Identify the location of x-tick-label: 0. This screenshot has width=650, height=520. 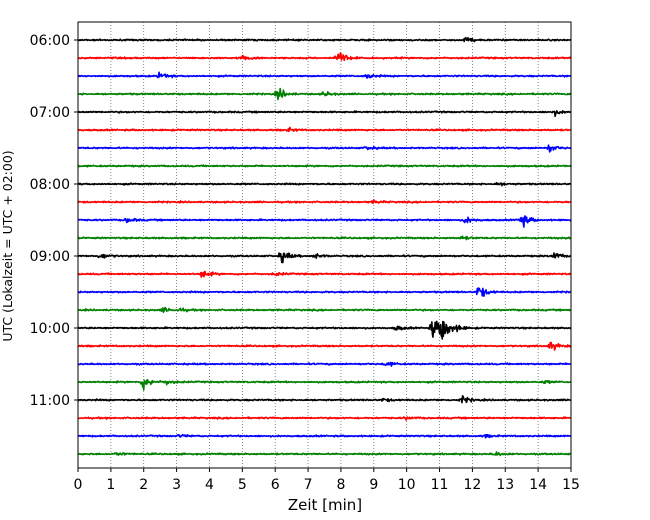
(78, 485).